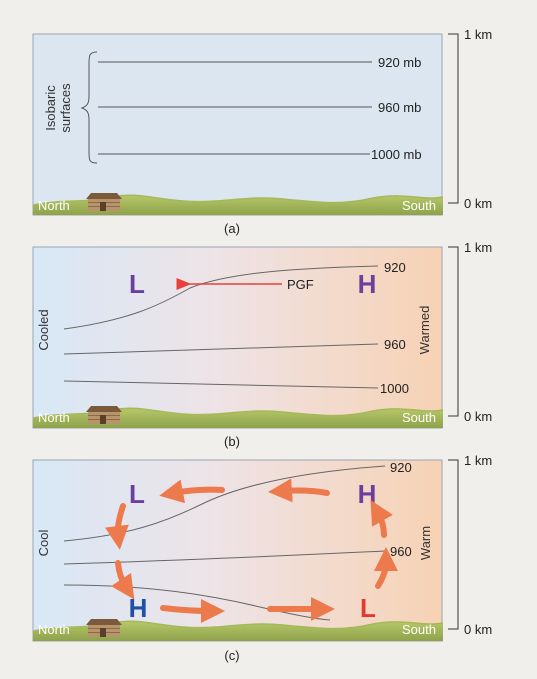 The image size is (537, 679). I want to click on isobar-label-920: 920 mb, so click(399, 62).